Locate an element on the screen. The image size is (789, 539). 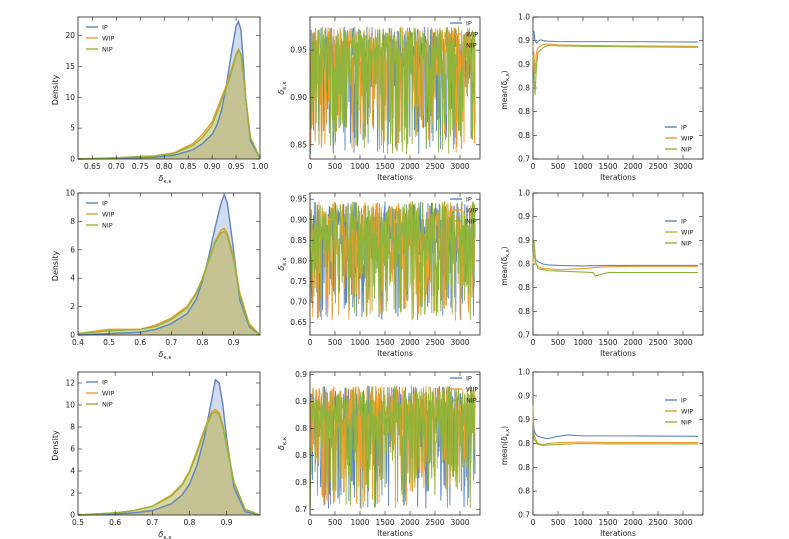
y-tick-label: 0.80 is located at coordinates (298, 260).